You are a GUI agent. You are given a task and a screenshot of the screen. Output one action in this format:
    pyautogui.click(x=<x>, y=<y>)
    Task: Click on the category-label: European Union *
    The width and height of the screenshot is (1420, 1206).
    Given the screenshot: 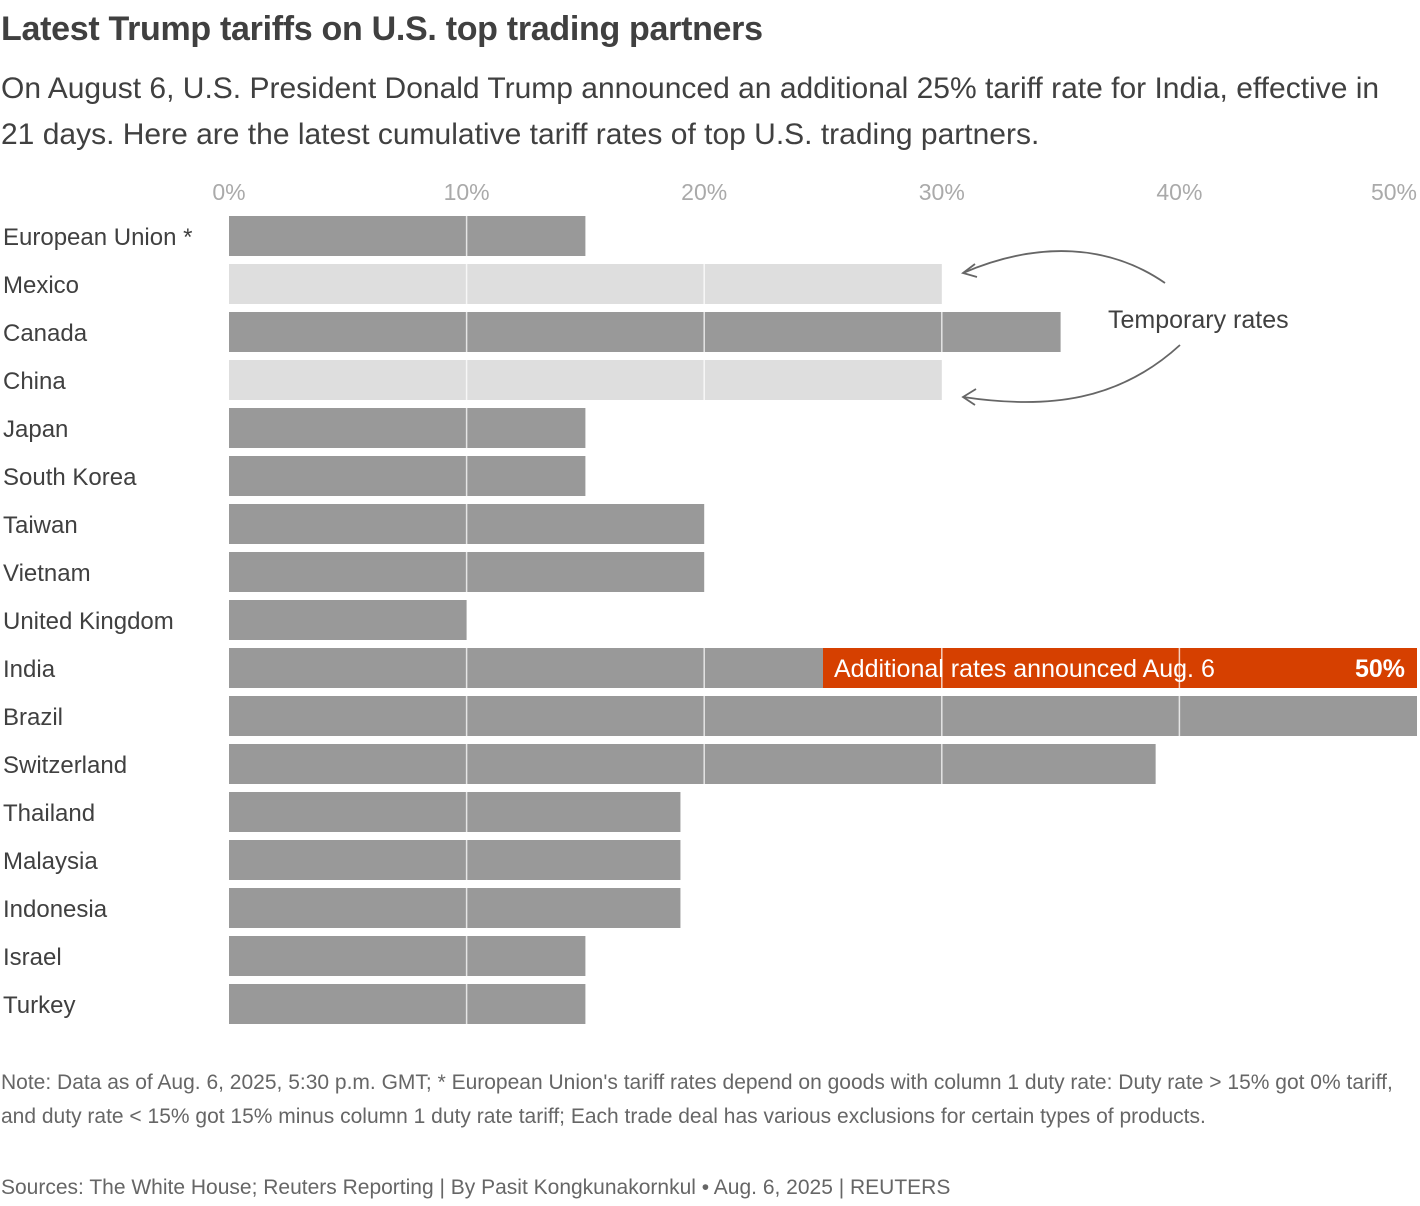 What is the action you would take?
    pyautogui.click(x=97, y=237)
    